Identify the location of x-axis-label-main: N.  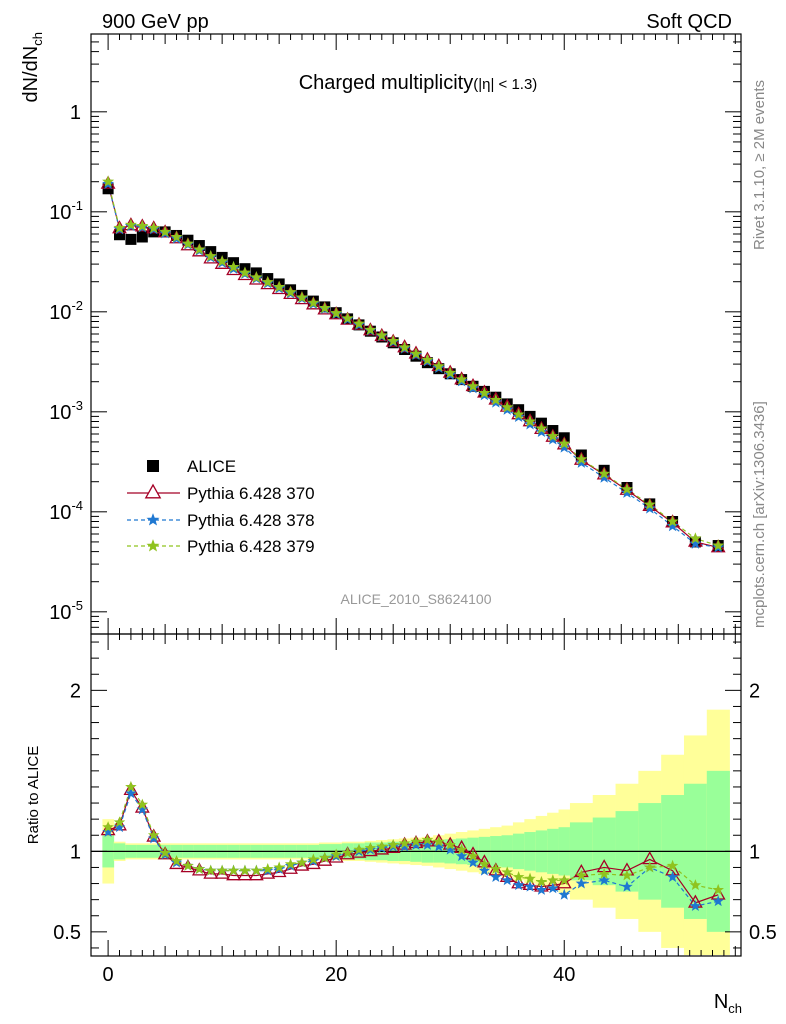
(721, 1002).